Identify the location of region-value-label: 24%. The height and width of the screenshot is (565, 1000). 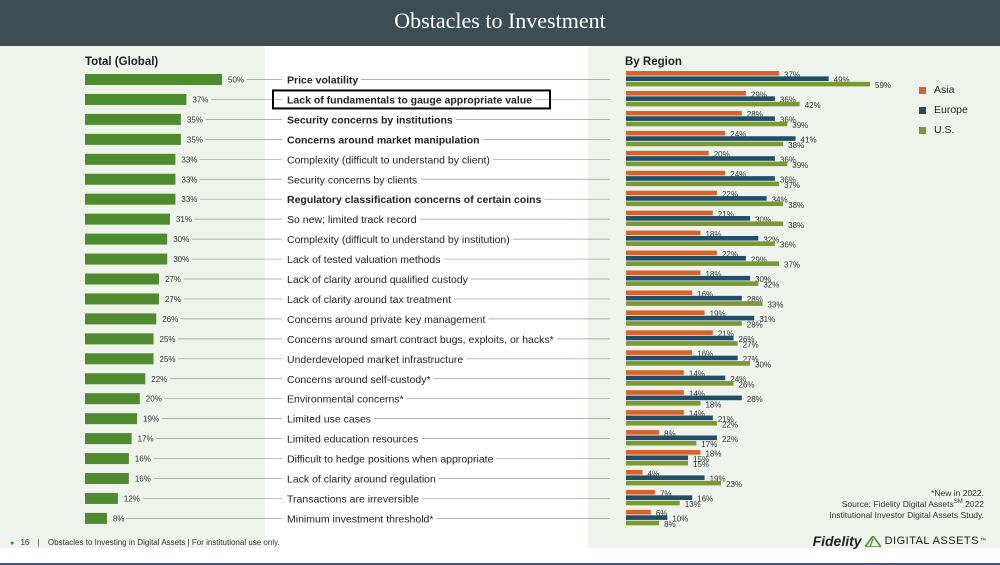
(738, 134).